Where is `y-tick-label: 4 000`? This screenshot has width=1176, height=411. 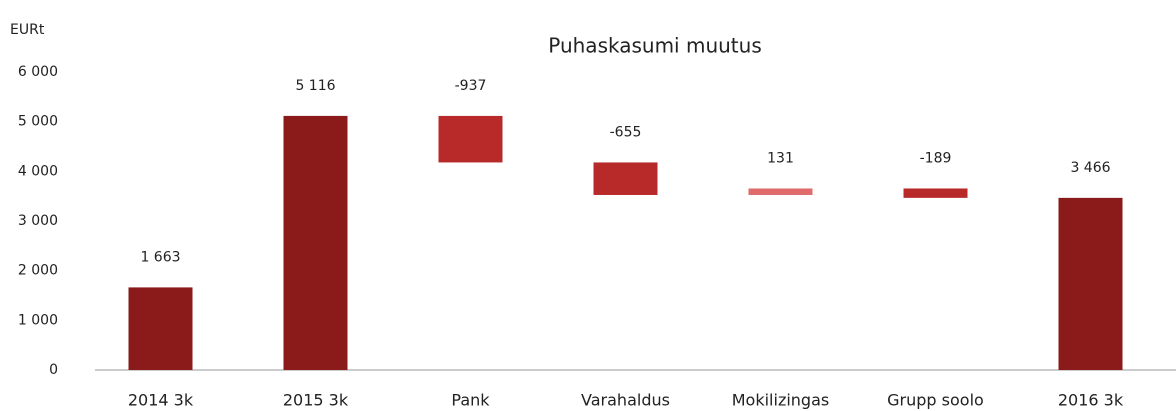 y-tick-label: 4 000 is located at coordinates (38, 171).